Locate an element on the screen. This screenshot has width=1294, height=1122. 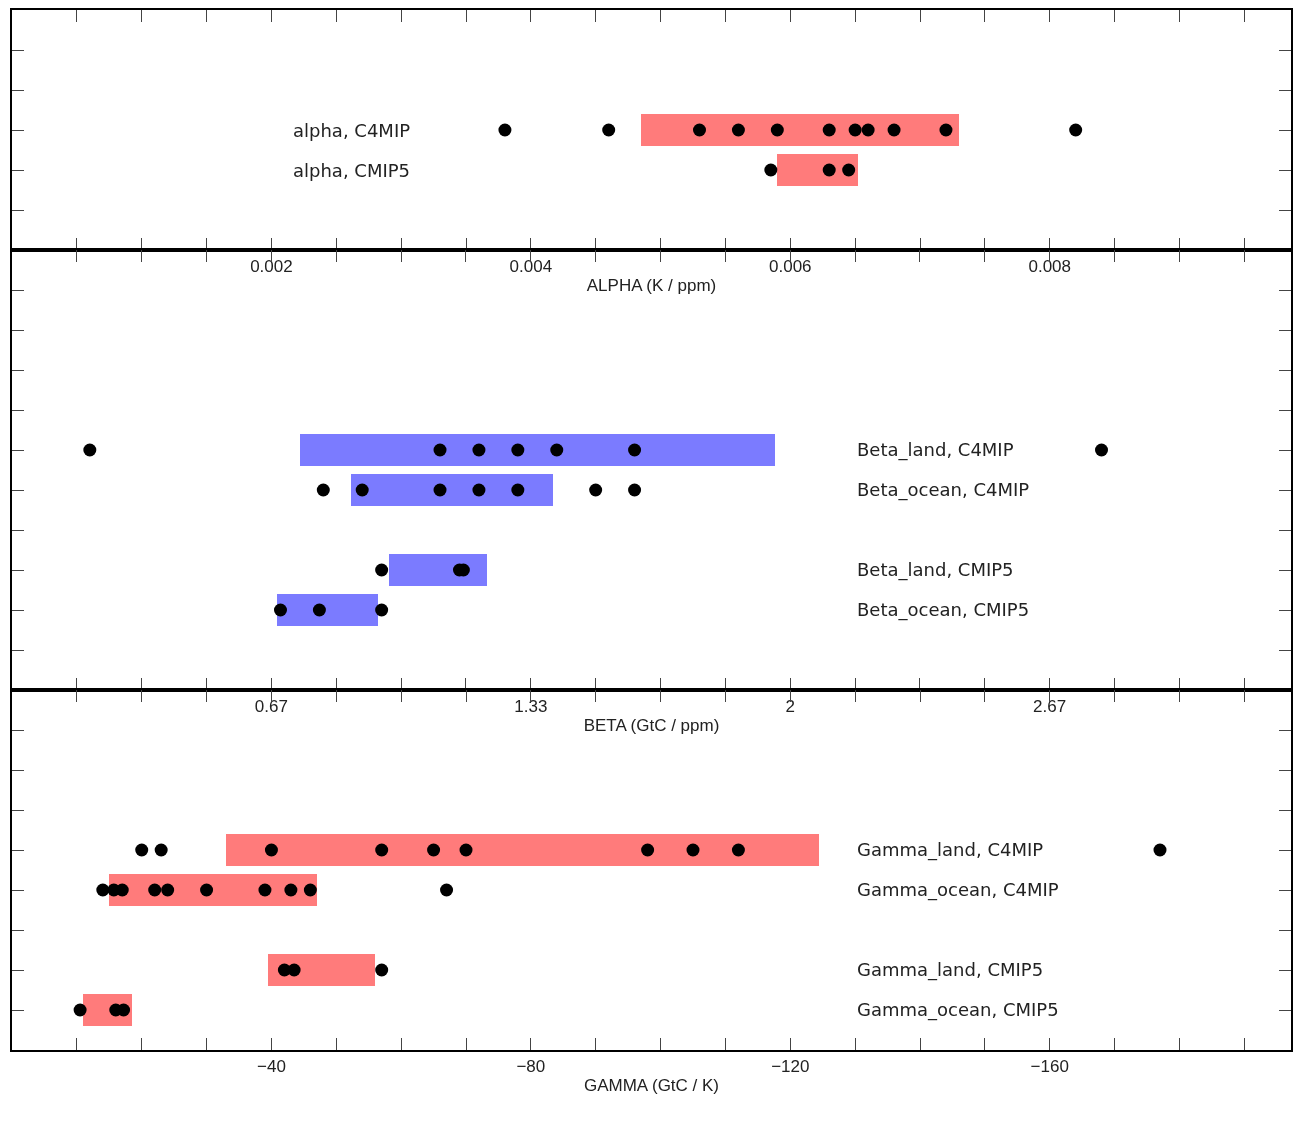
category-label: Gamma_ocean, CMIP5 is located at coordinates (958, 1009).